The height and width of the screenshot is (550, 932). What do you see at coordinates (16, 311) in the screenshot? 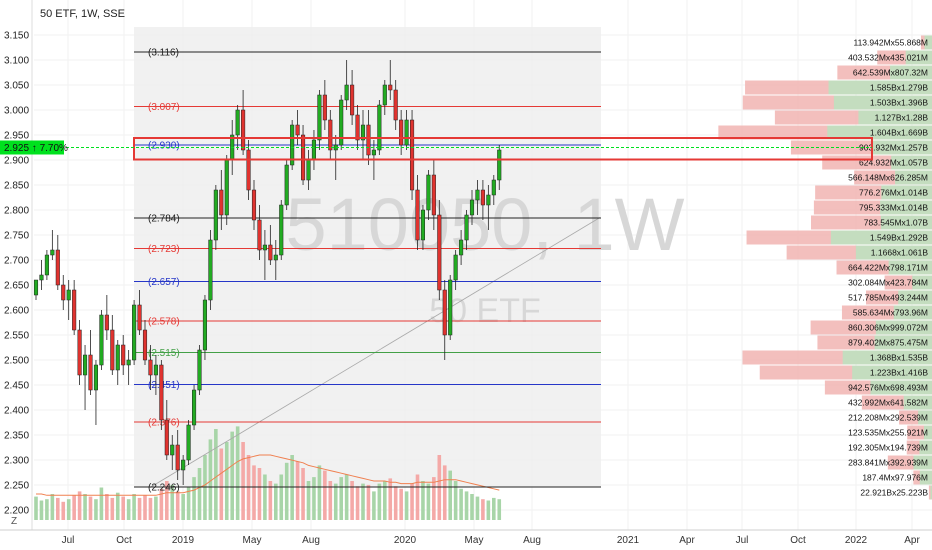
I see `price-tick-label: 2.600` at bounding box center [16, 311].